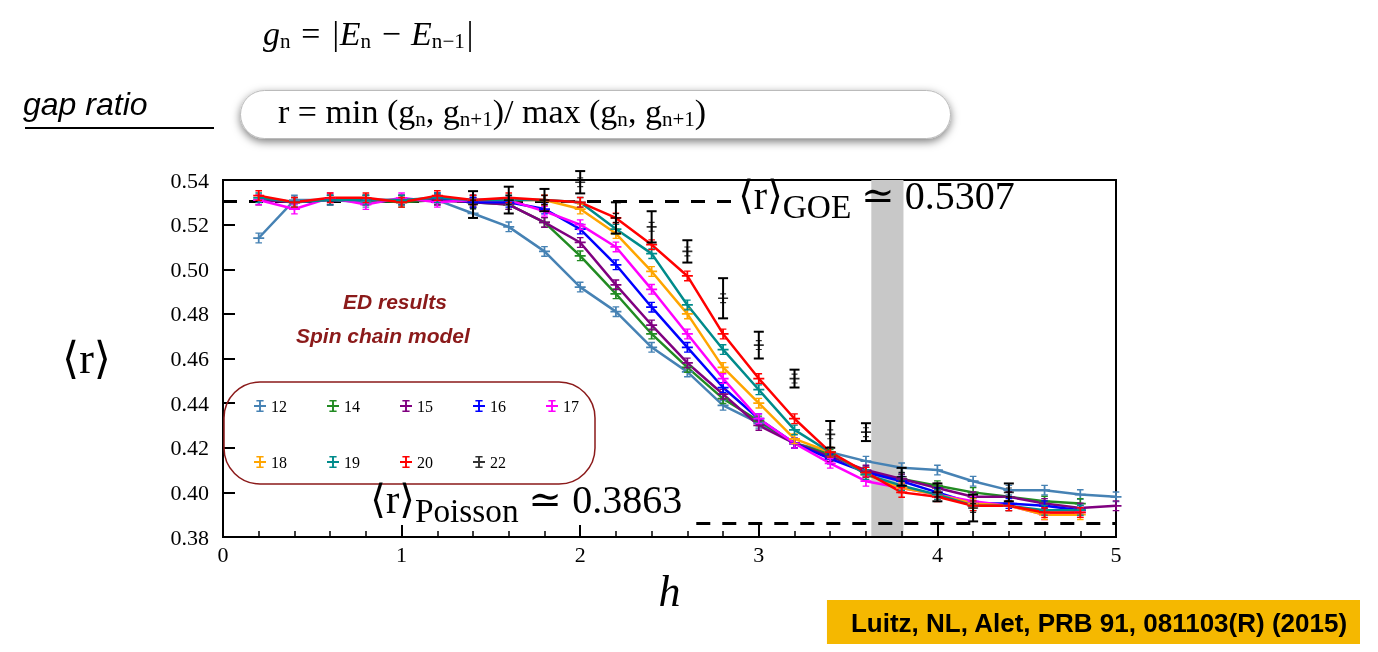 The height and width of the screenshot is (652, 1378). What do you see at coordinates (425, 462) in the screenshot?
I see `legend-label: 20` at bounding box center [425, 462].